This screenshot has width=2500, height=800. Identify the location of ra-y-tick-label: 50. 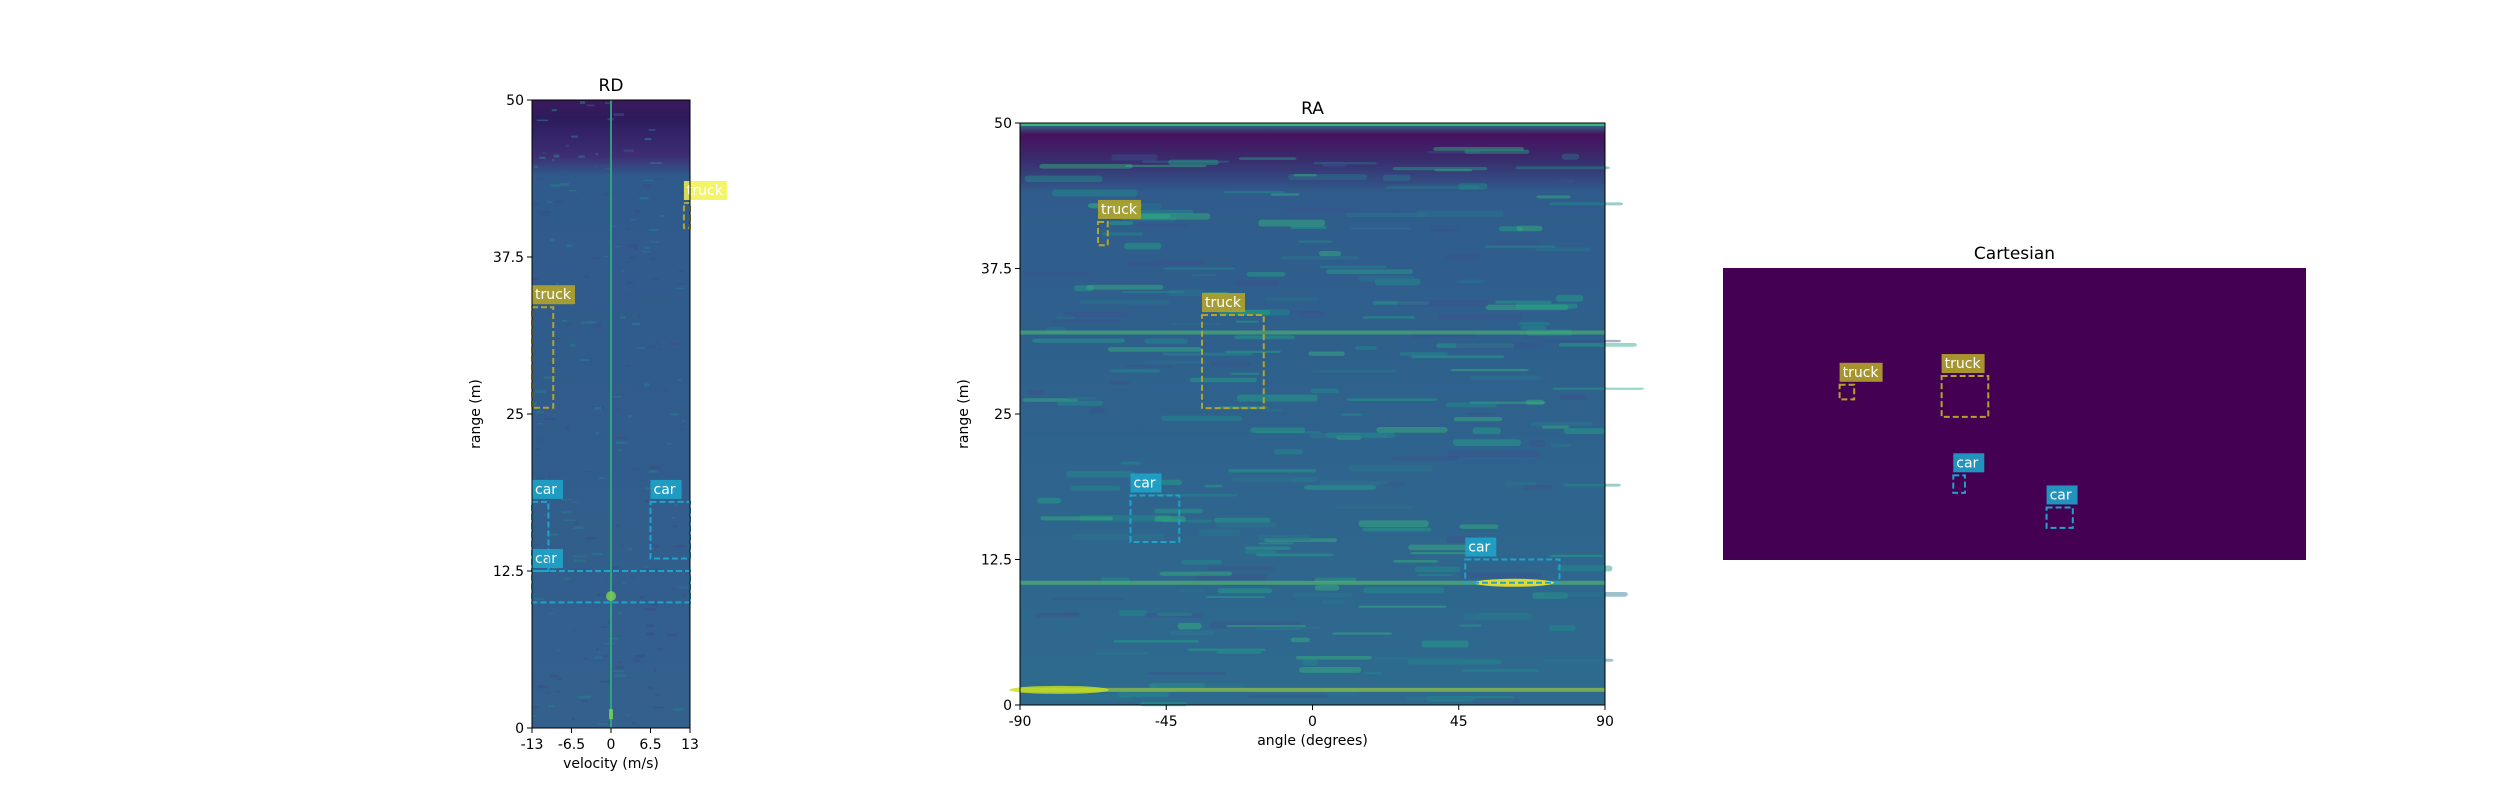
(1003, 124).